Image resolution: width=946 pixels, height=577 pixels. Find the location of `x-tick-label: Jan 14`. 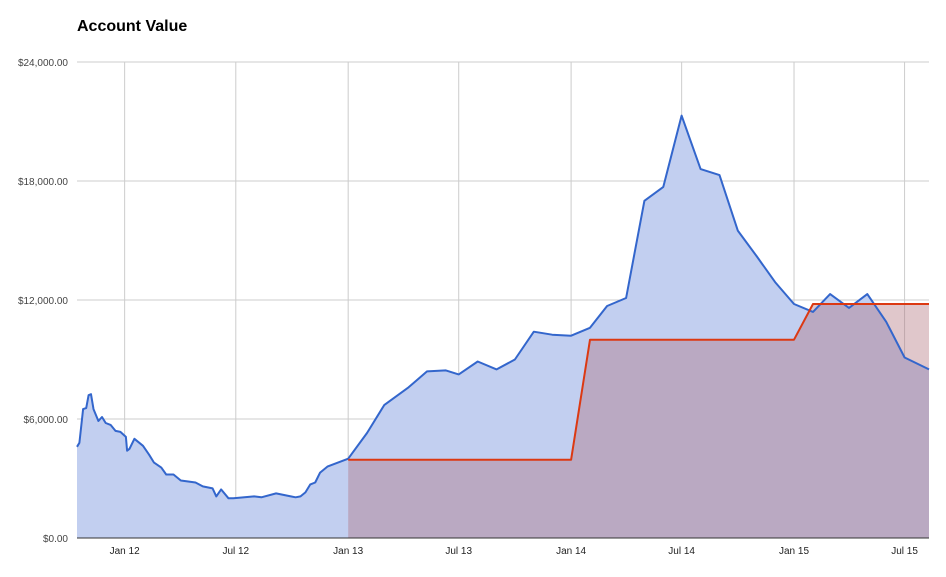

x-tick-label: Jan 14 is located at coordinates (571, 551).